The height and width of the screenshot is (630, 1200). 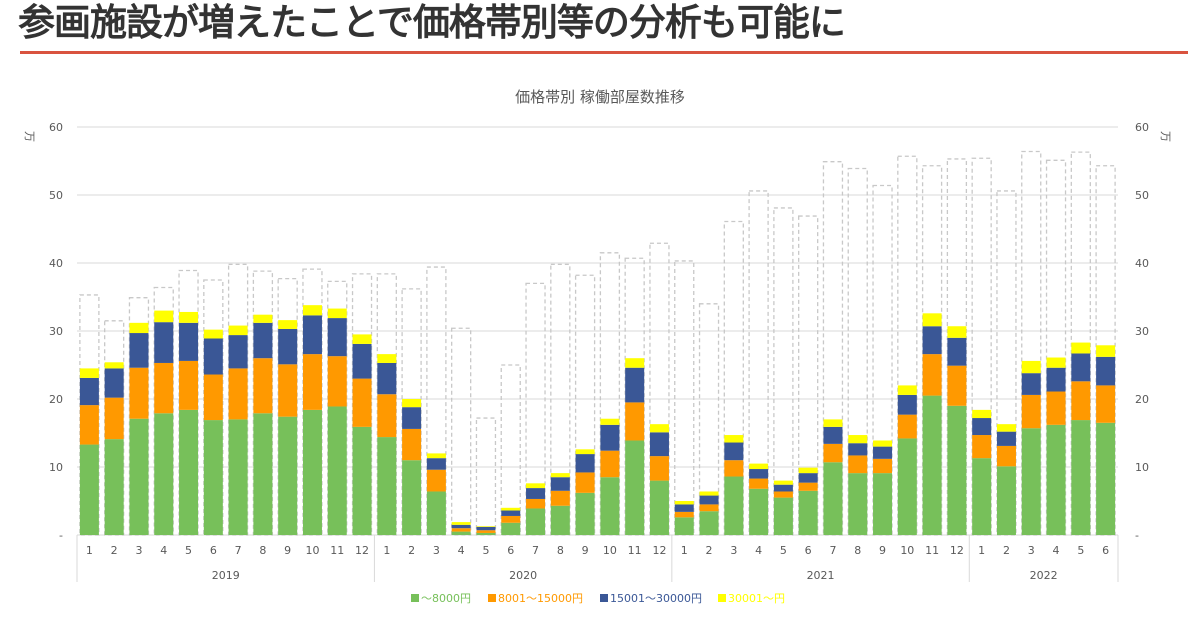 What do you see at coordinates (1137, 535) in the screenshot?
I see `y2-tick-label: -` at bounding box center [1137, 535].